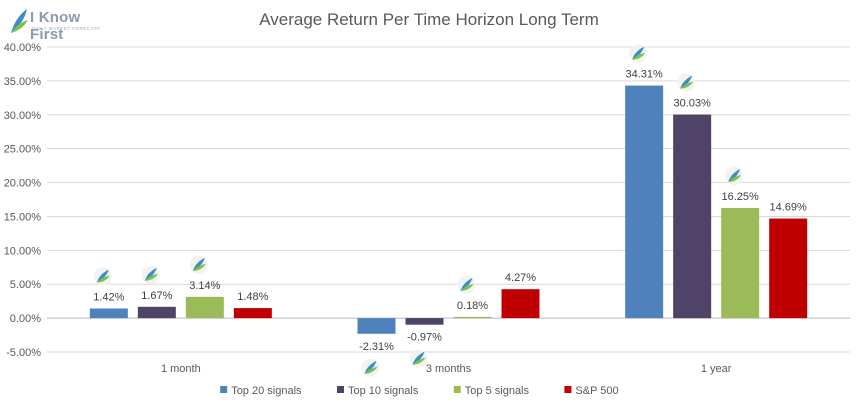 The width and height of the screenshot is (859, 409). Describe the element at coordinates (596, 391) in the screenshot. I see `legend-label: S&P 500` at that location.